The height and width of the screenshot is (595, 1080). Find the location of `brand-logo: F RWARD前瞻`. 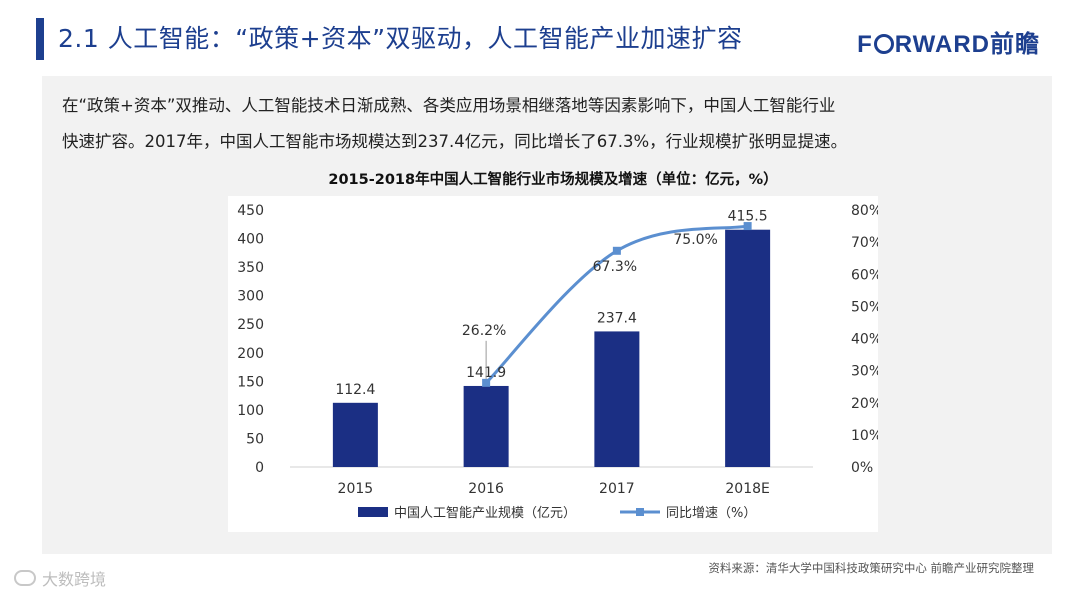

brand-logo: F RWARD前瞻 is located at coordinates (948, 41).